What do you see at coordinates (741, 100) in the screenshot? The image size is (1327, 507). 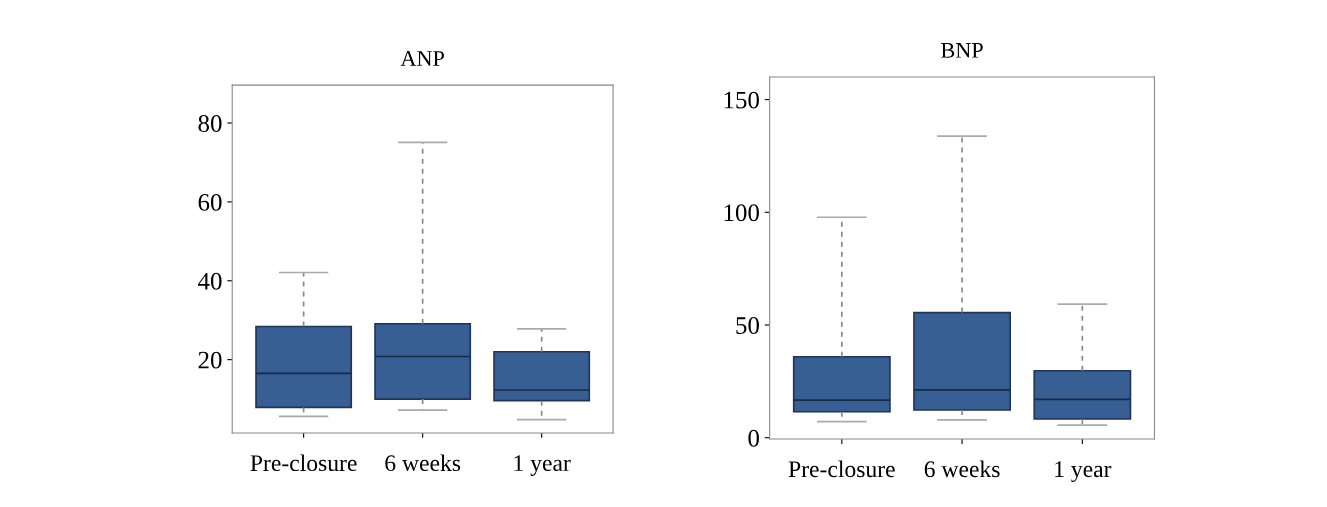 I see `y-tick-label: 150` at bounding box center [741, 100].